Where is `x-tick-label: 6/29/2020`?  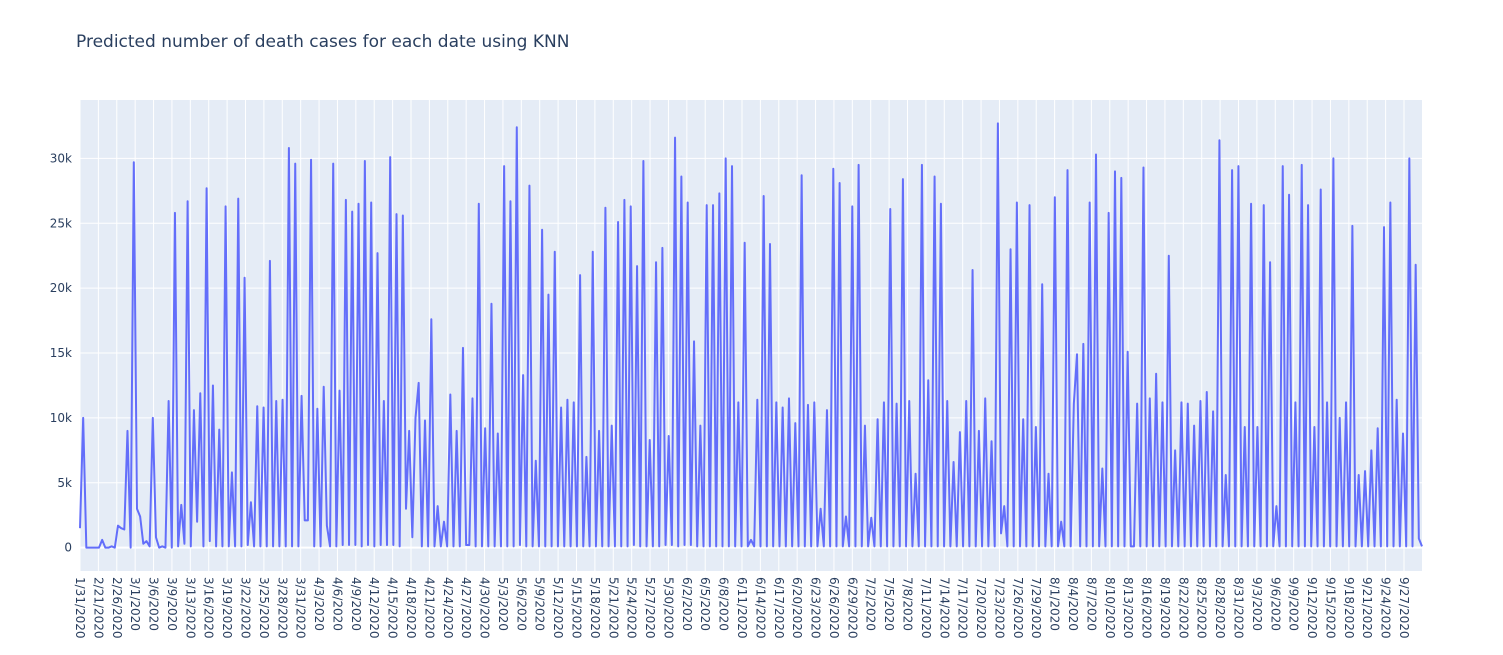
x-tick-label: 6/29/2020 is located at coordinates (852, 608).